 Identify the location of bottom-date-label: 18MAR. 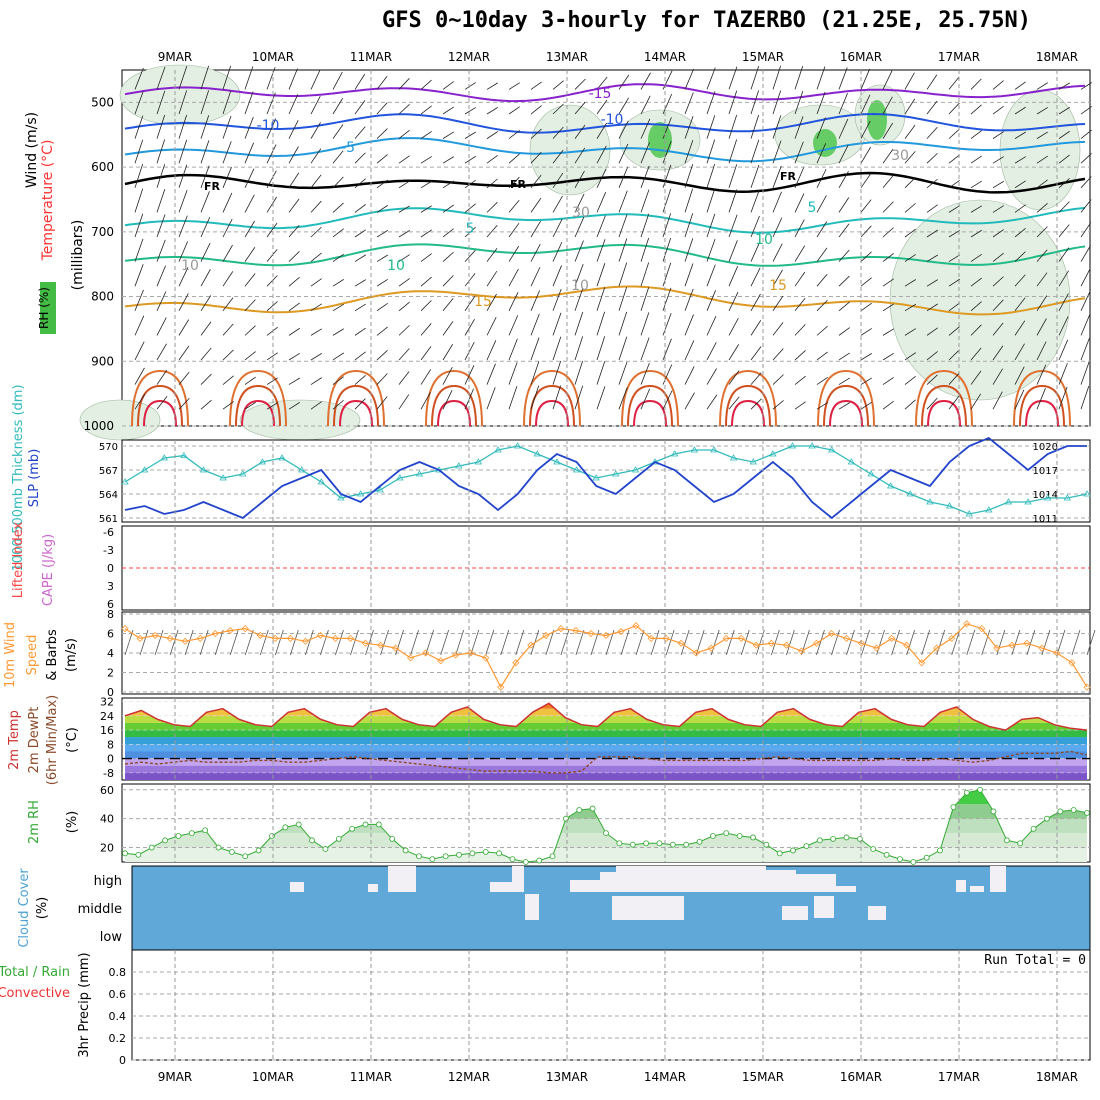
(1057, 1077).